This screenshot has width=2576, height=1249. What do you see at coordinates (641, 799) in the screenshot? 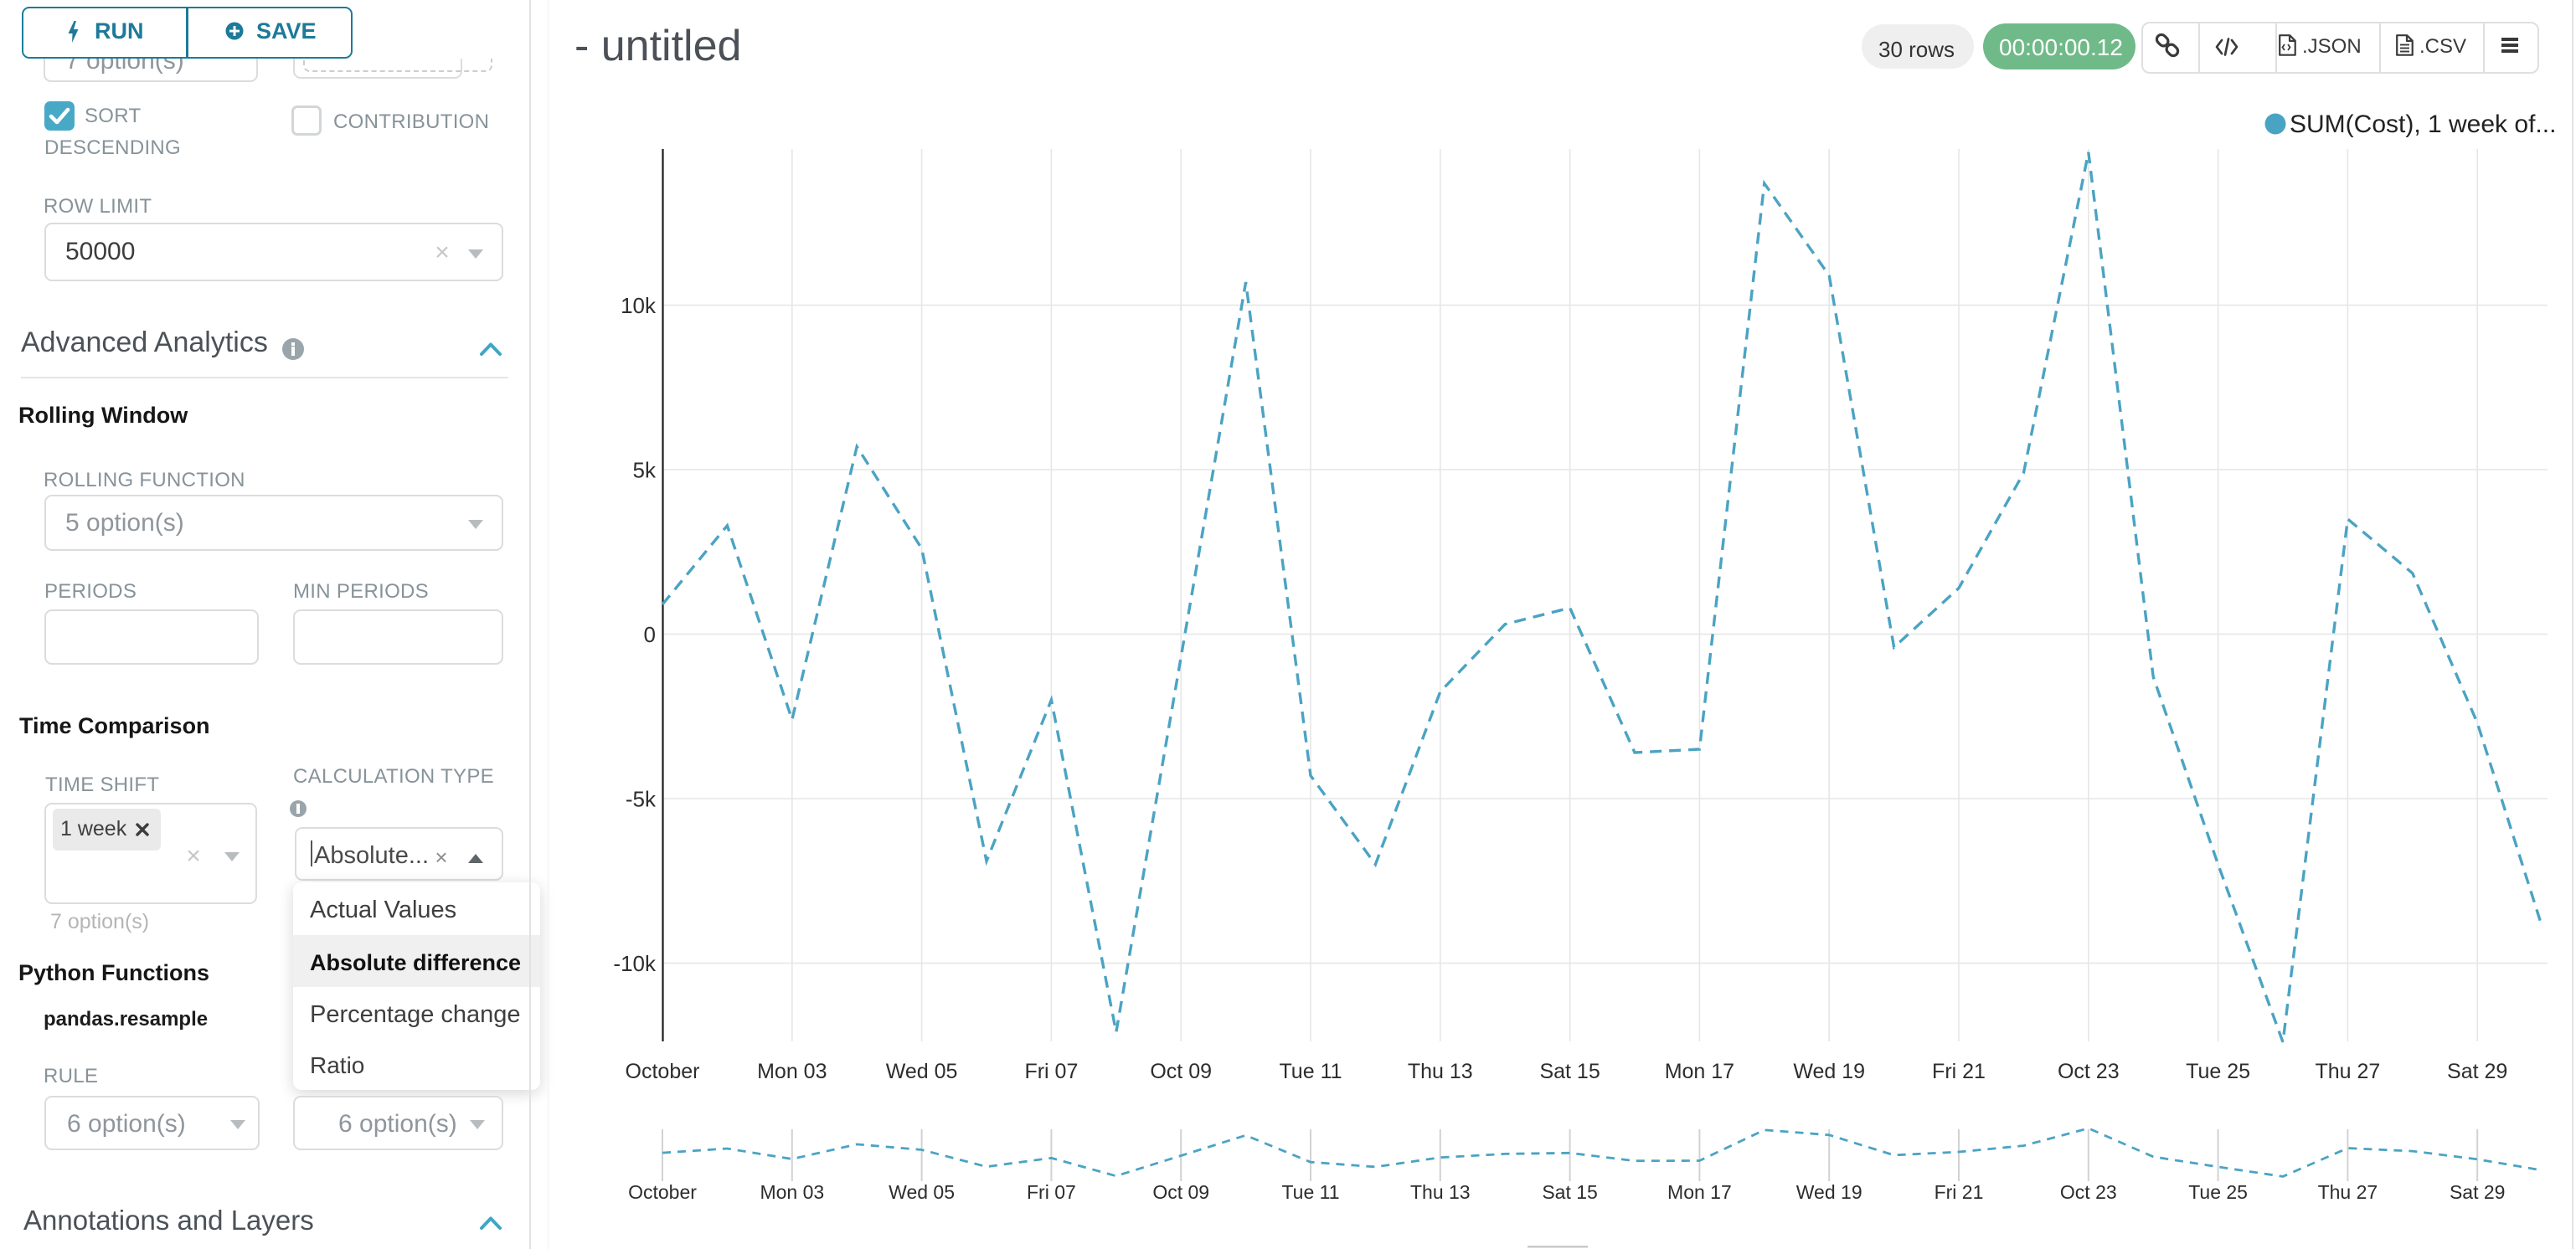
I see `svg-text: -5k` at bounding box center [641, 799].